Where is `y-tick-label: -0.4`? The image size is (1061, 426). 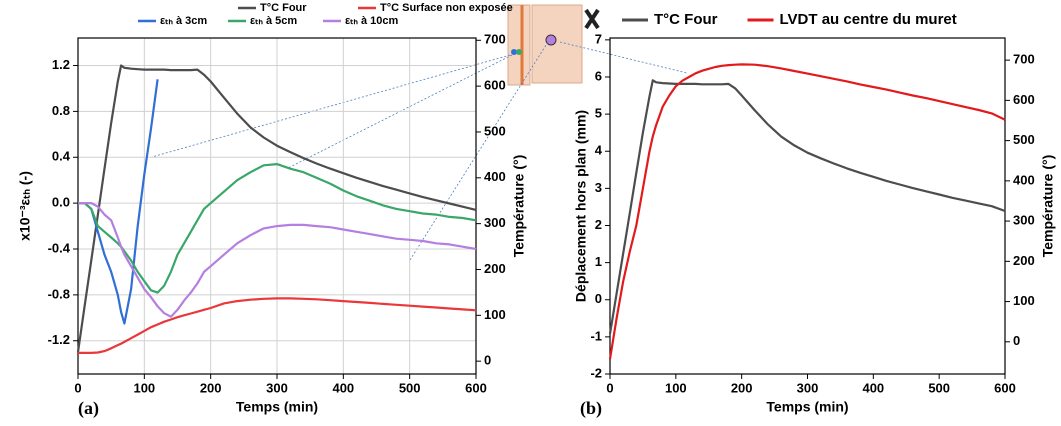
y-tick-label: -0.4 is located at coordinates (59, 247).